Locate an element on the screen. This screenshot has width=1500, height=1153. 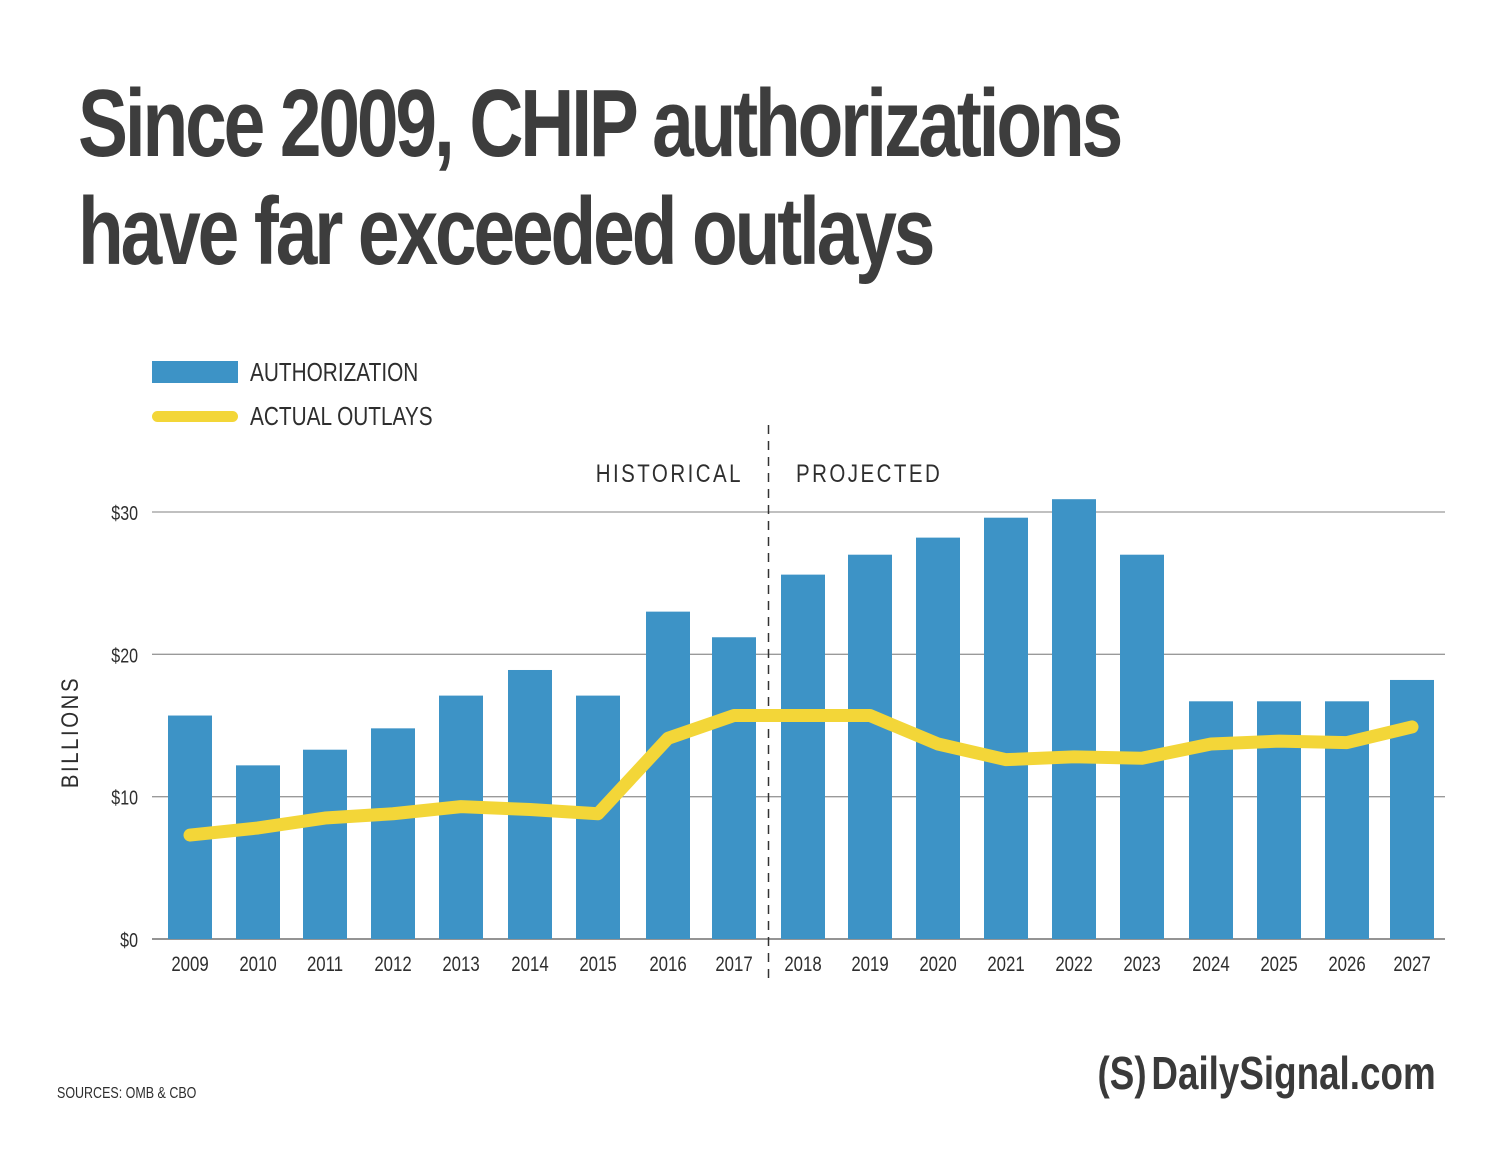
x-tick-label: 2013 is located at coordinates (460, 964).